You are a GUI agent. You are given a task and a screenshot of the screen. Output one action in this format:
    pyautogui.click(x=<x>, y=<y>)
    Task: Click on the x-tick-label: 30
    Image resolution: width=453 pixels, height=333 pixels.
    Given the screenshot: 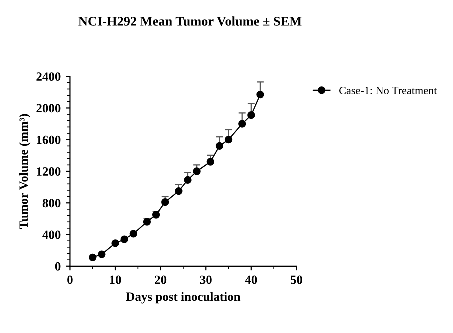 What is the action you would take?
    pyautogui.click(x=206, y=280)
    